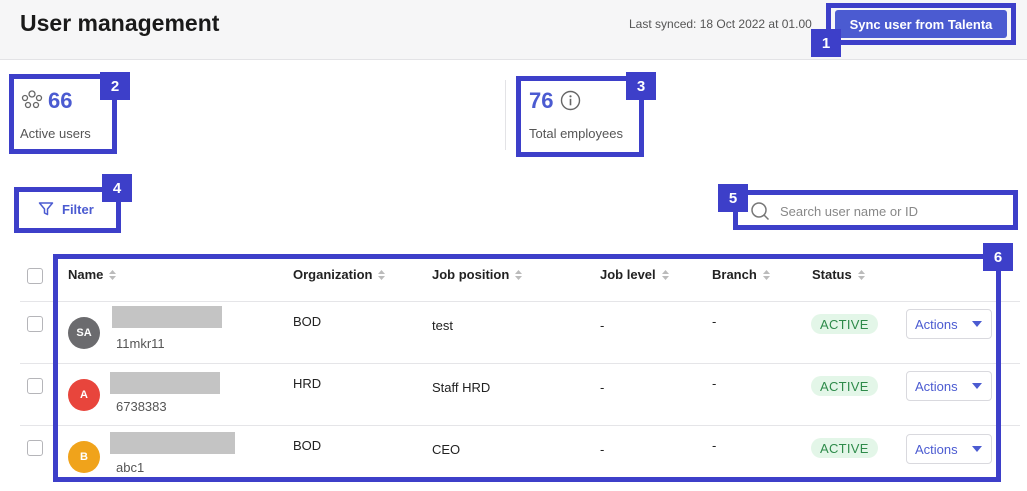  I want to click on search-field, so click(876, 211).